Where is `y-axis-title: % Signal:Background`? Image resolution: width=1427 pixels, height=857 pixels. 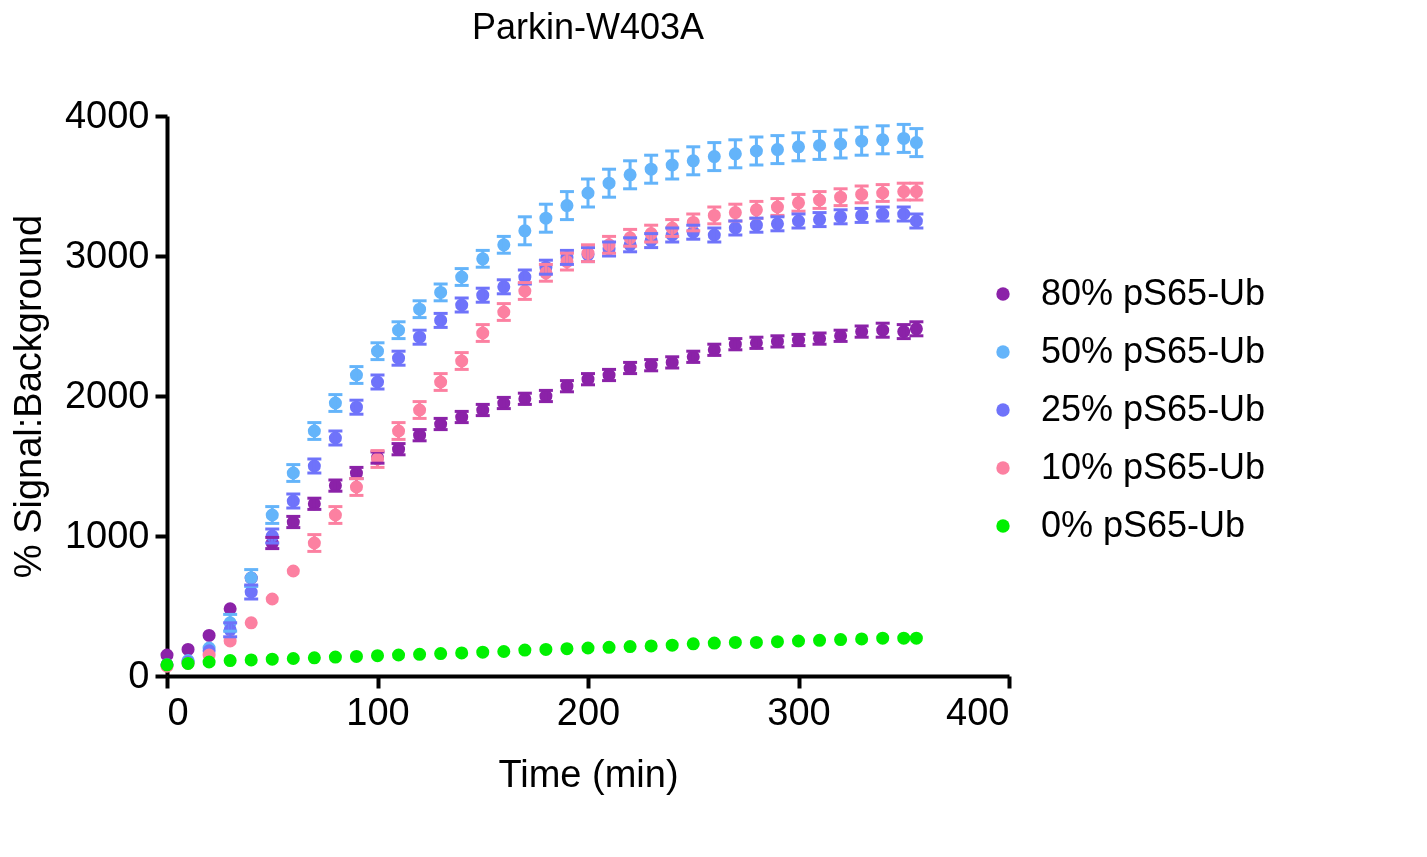
y-axis-title: % Signal:Background is located at coordinates (27, 396).